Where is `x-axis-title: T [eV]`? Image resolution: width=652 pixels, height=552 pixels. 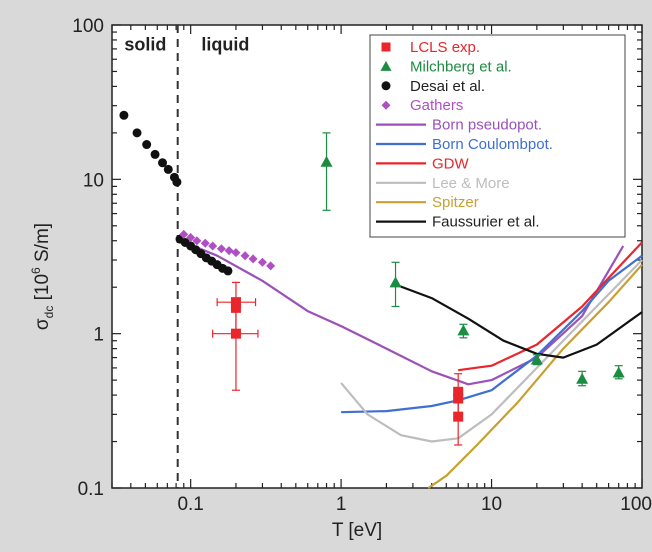 x-axis-title: T [eV] is located at coordinates (357, 530).